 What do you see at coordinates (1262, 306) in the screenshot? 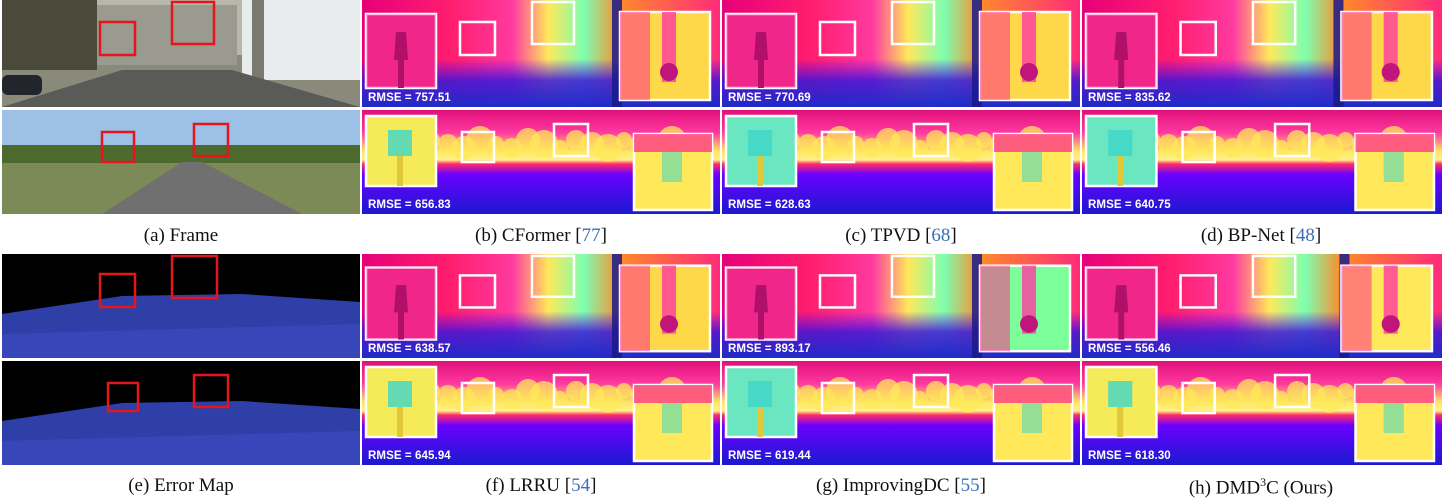
I see `depth-dmd3c-top: RMSE = 556.46` at bounding box center [1262, 306].